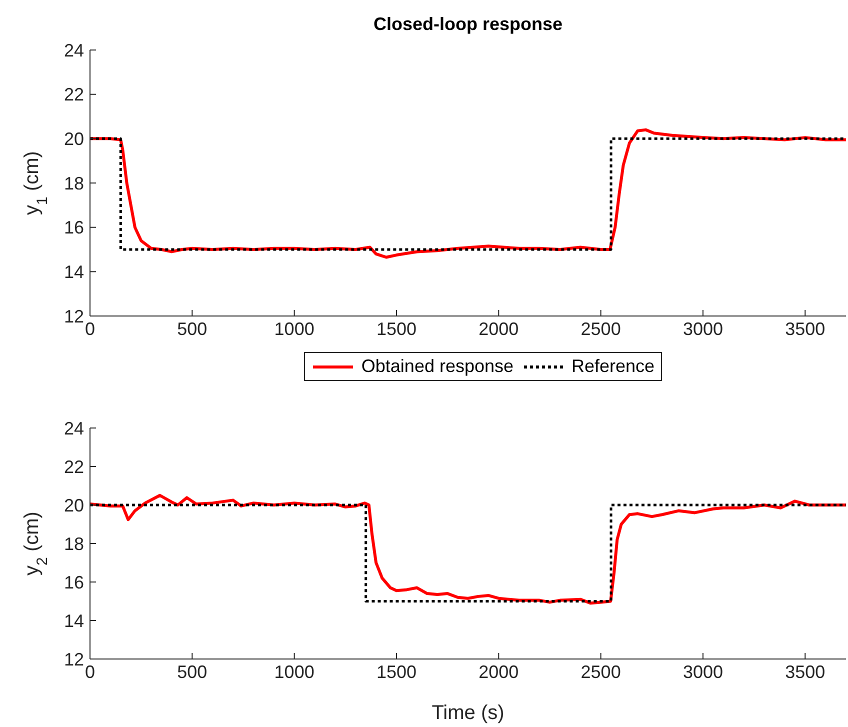 The image size is (848, 727). I want to click on legend-label: Obtained response, so click(437, 366).